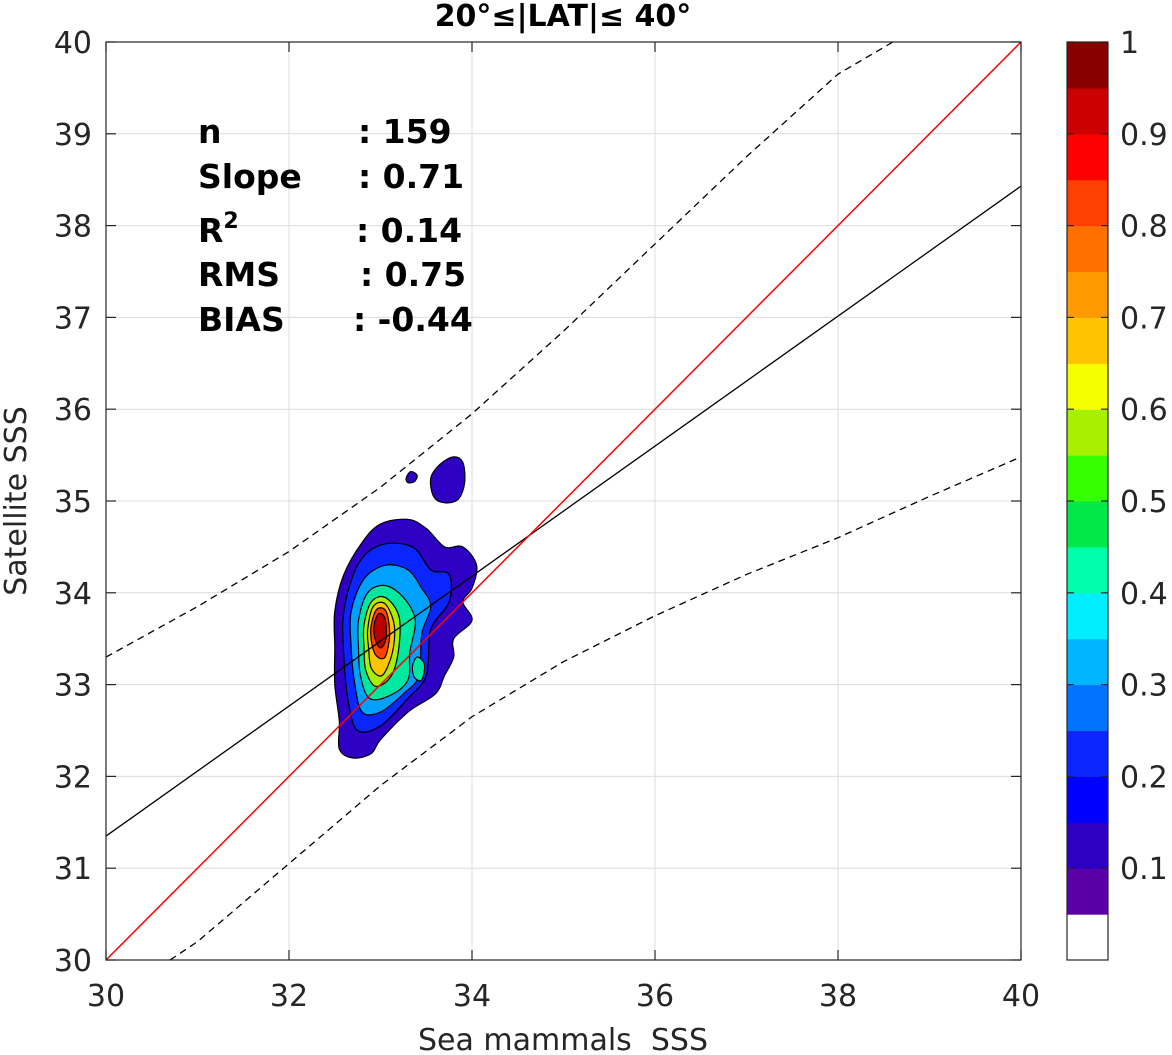 This screenshot has height=1055, width=1172. What do you see at coordinates (1144, 686) in the screenshot?
I see `colorbar-tick-label: 0.3` at bounding box center [1144, 686].